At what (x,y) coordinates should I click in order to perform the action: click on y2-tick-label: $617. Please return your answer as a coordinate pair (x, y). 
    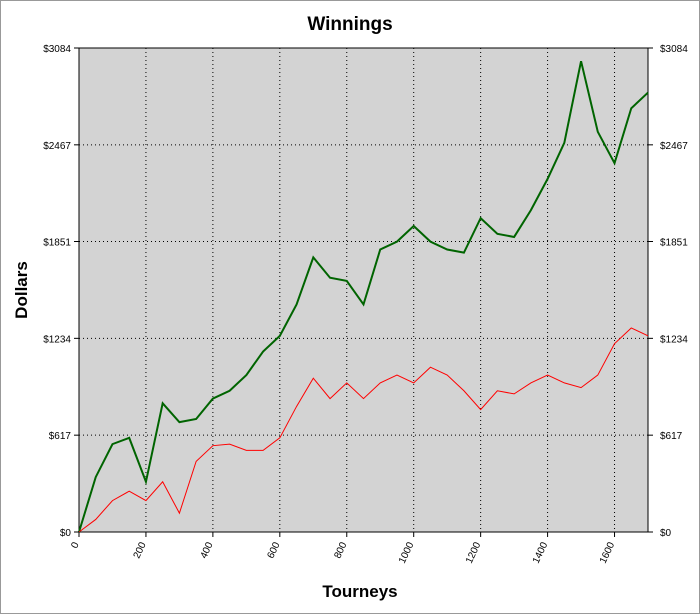
    Looking at the image, I should click on (671, 436).